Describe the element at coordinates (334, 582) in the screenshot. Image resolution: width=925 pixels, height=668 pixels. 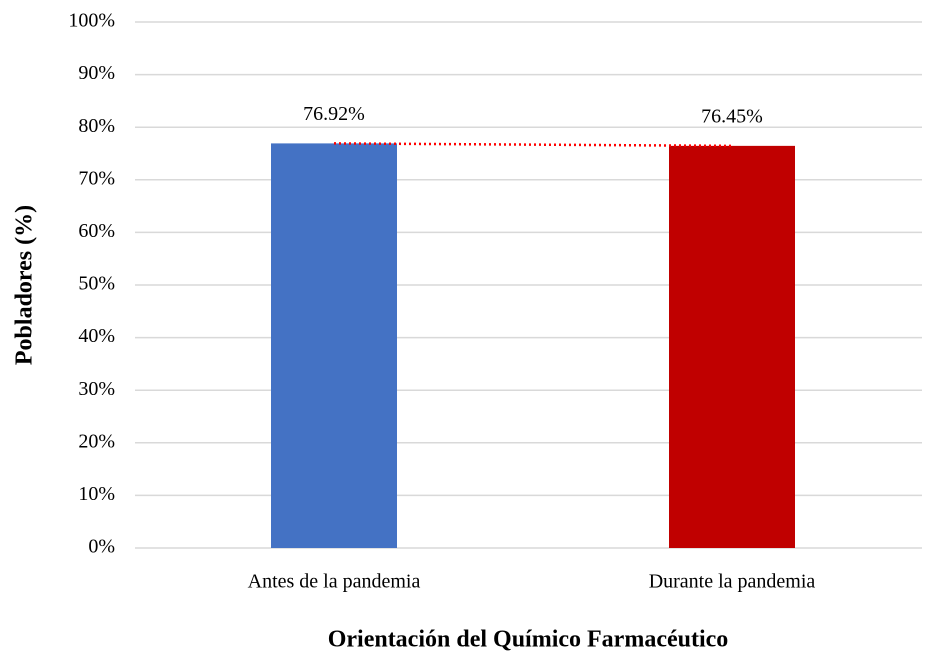
I see `x-tick-label: Antes de la pandemia` at that location.